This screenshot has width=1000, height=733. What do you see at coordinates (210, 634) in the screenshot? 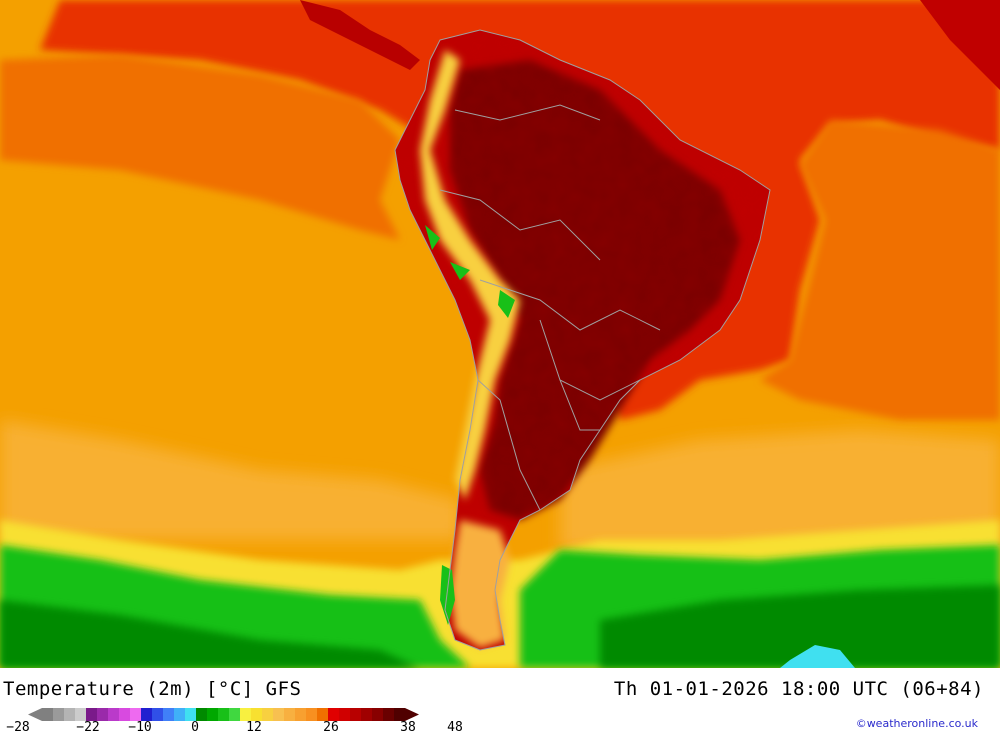
I see `south-dark-green` at bounding box center [210, 634].